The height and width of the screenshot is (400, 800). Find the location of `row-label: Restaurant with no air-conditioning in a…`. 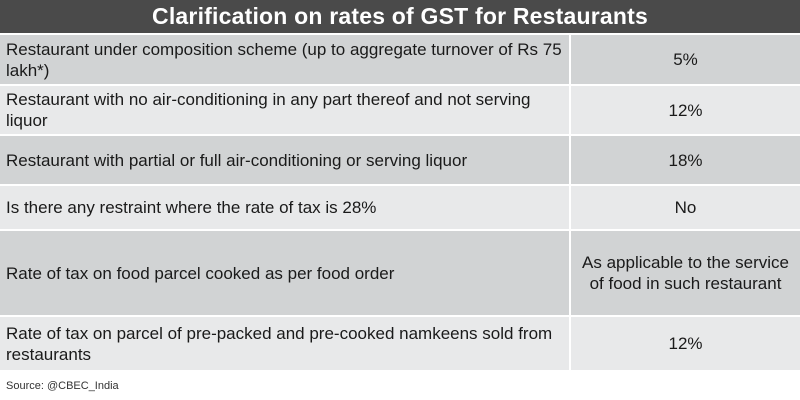

row-label: Restaurant with no air-conditioning in a… is located at coordinates (285, 110).